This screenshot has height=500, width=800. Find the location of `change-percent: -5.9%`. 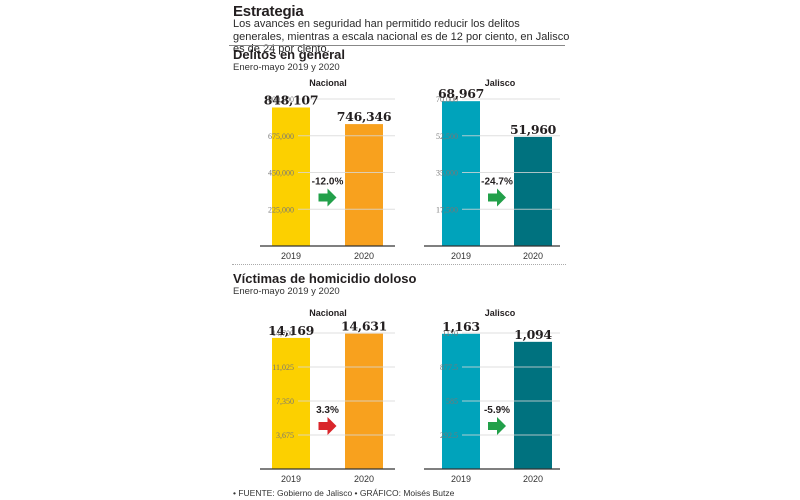

change-percent: -5.9% is located at coordinates (497, 410).